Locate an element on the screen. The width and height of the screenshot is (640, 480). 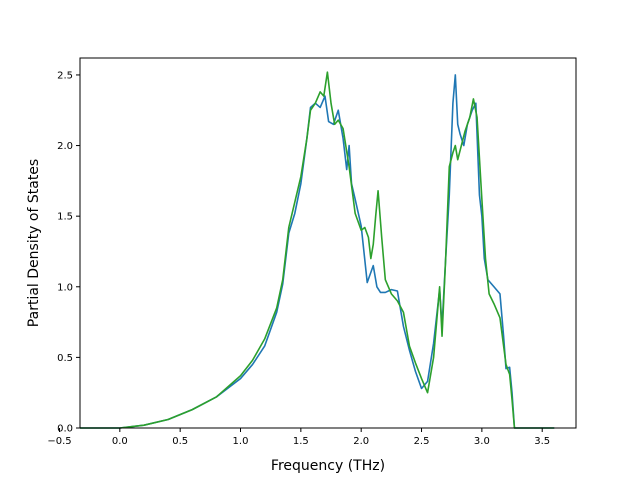
y-tick-label: 2.5 is located at coordinates (65, 75).